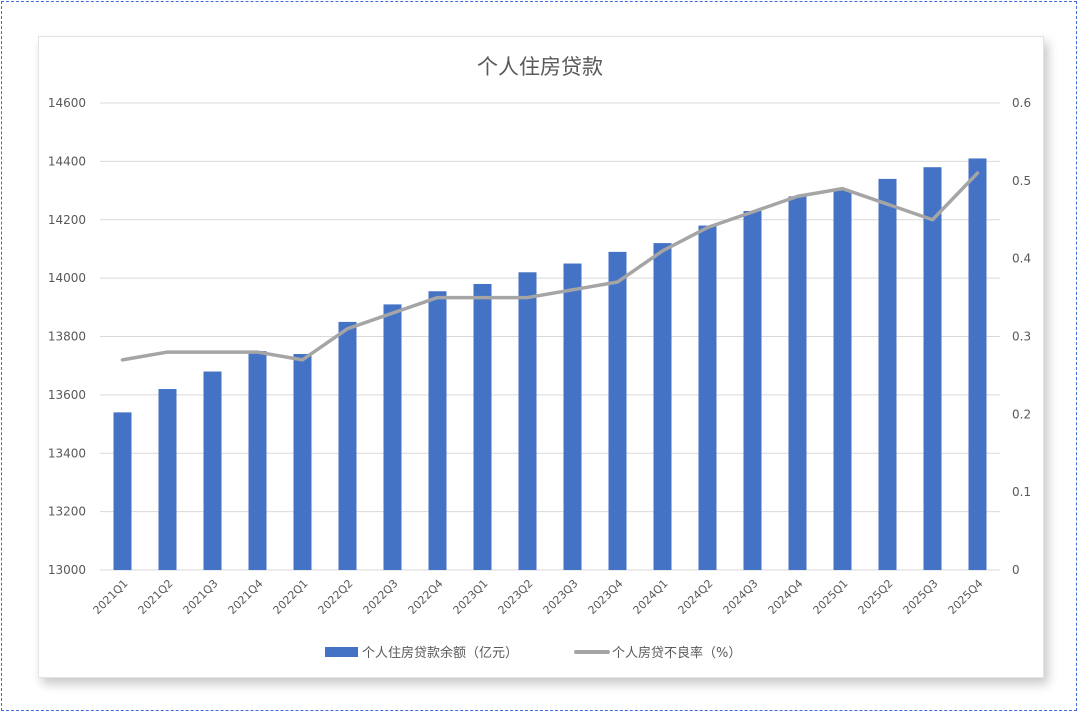  I want to click on x-tick-label: 2024Q1, so click(651, 597).